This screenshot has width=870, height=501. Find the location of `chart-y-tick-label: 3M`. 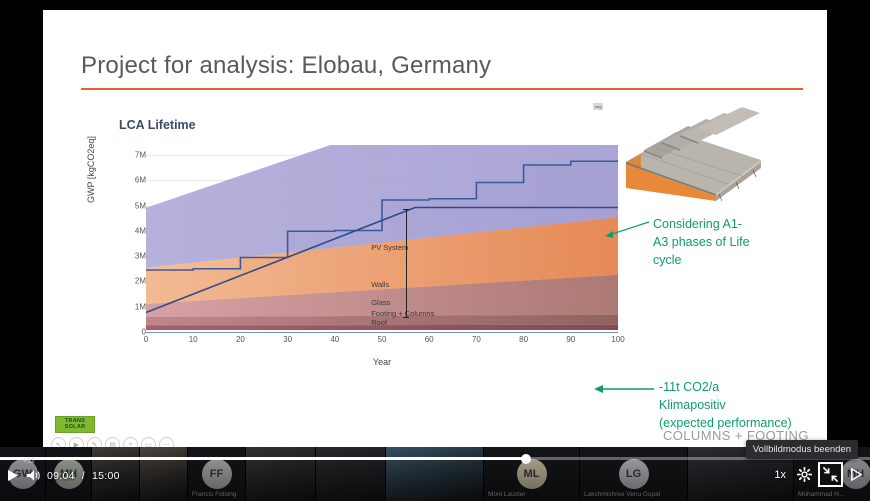

chart-y-tick-label: 3M is located at coordinates (140, 256).